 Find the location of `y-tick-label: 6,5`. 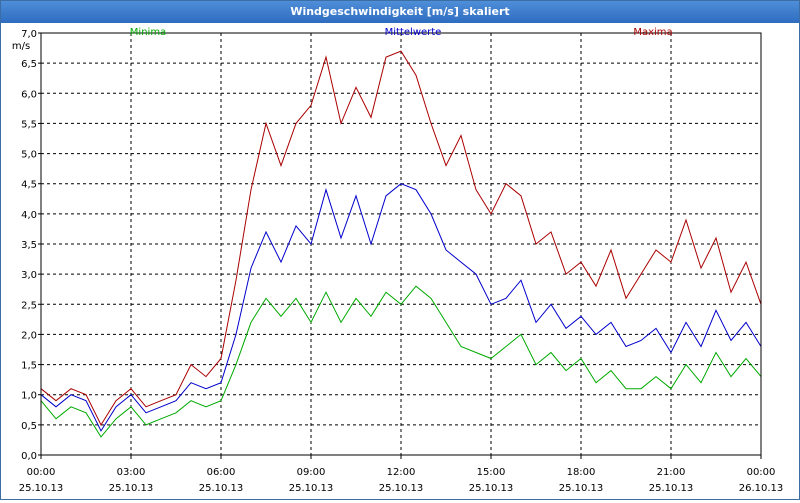

y-tick-label: 6,5 is located at coordinates (29, 64).